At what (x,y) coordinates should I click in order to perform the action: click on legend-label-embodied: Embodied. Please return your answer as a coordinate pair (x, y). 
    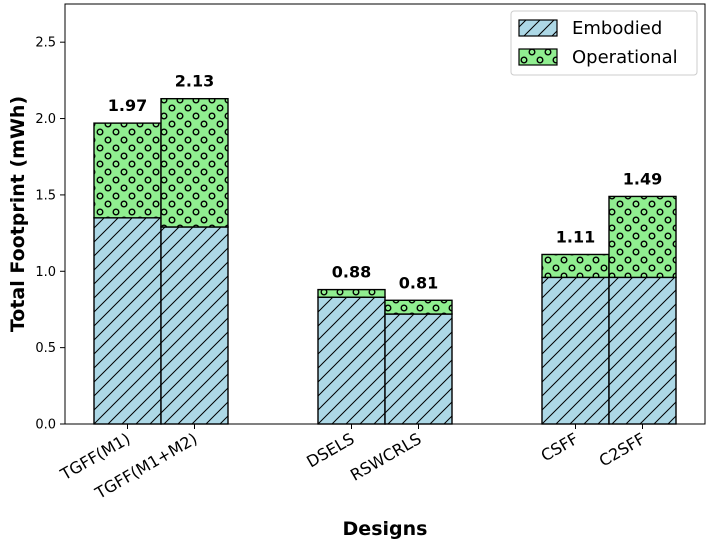
    Looking at the image, I should click on (617, 28).